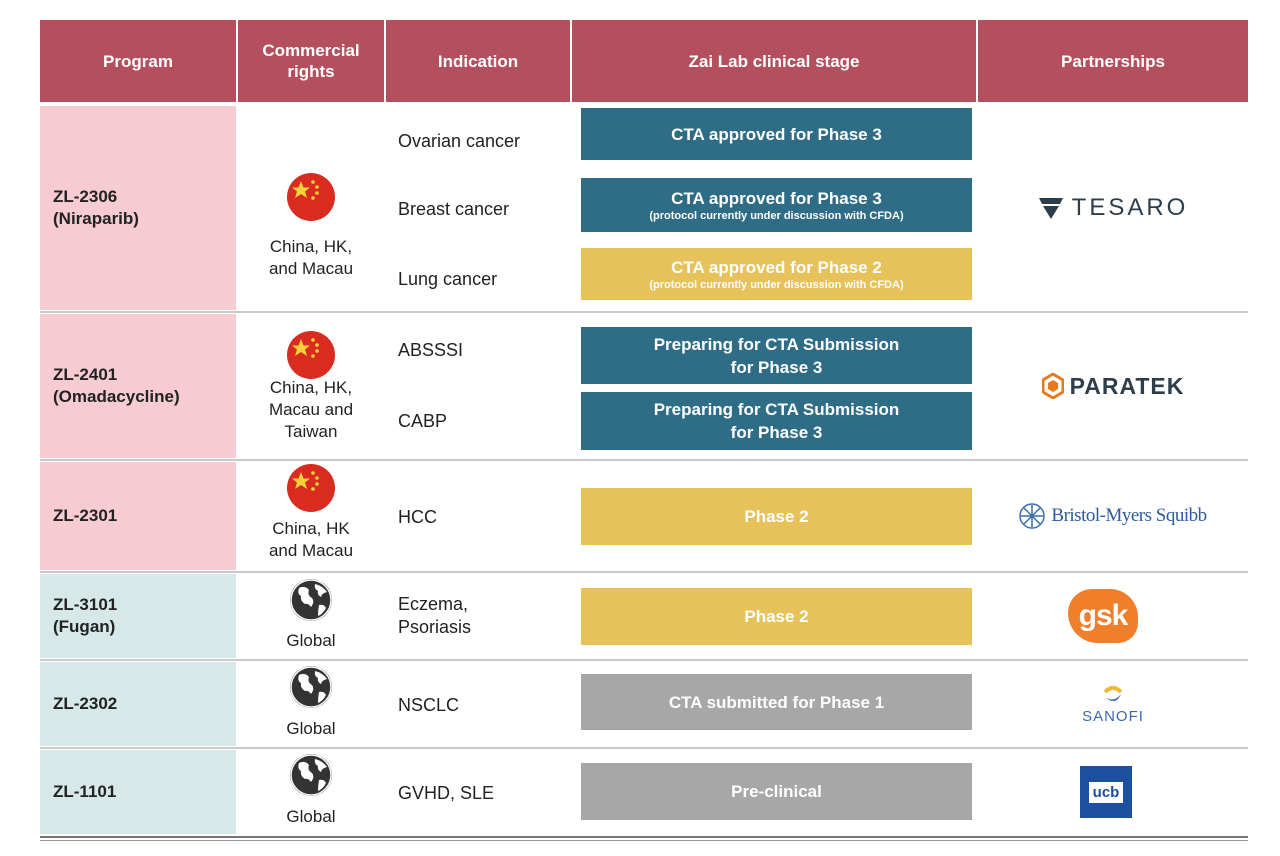 This screenshot has height=856, width=1280. What do you see at coordinates (311, 431) in the screenshot?
I see `rights-text: Taiwan` at bounding box center [311, 431].